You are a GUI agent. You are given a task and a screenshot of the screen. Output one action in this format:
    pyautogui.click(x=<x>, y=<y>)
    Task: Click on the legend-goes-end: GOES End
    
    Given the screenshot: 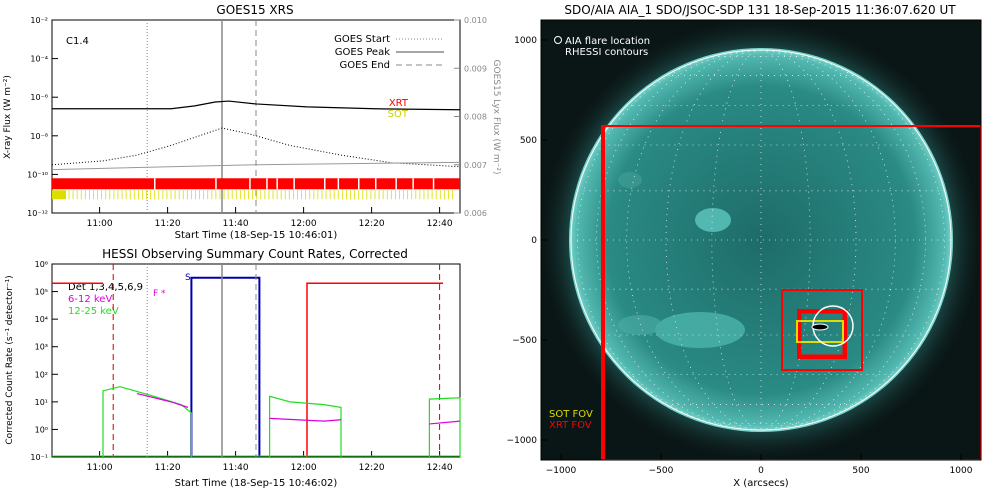 What is the action you would take?
    pyautogui.click(x=365, y=65)
    